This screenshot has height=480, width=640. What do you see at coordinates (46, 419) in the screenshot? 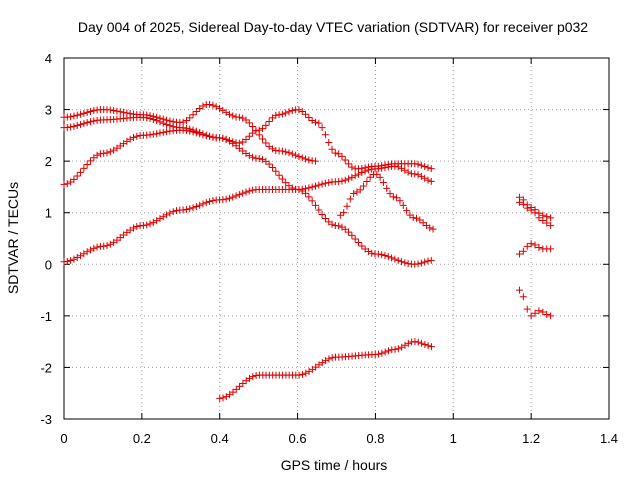
I see `y-tick-label: -3` at bounding box center [46, 419].